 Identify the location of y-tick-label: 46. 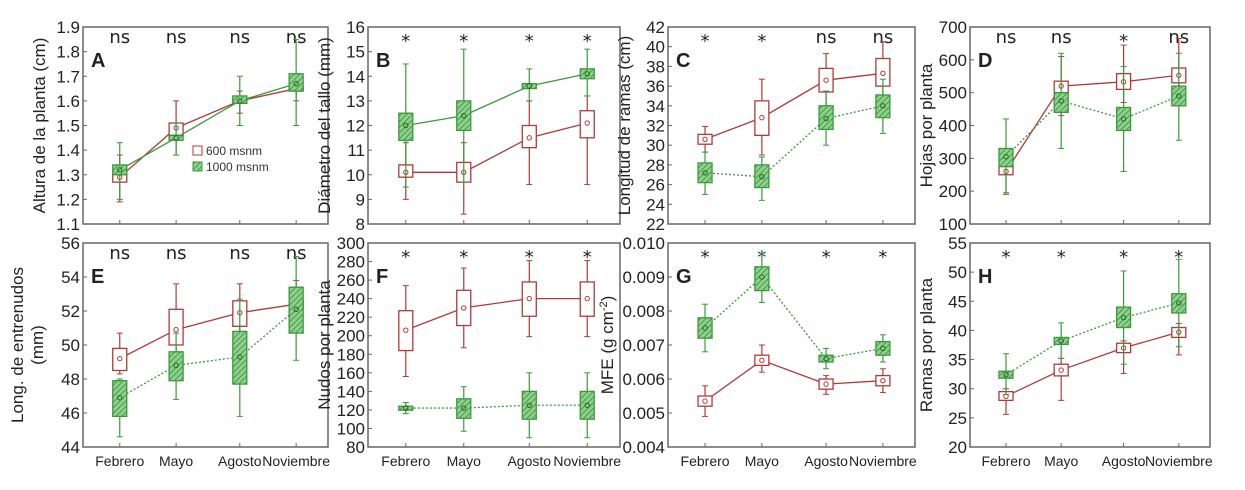
(70, 413).